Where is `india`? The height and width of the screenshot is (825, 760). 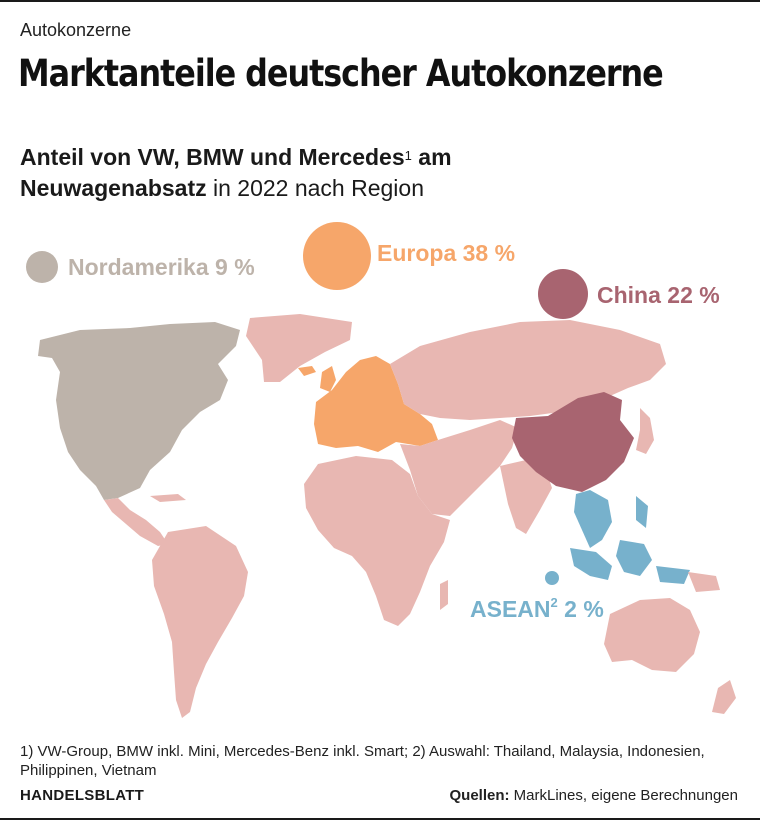 india is located at coordinates (526, 497).